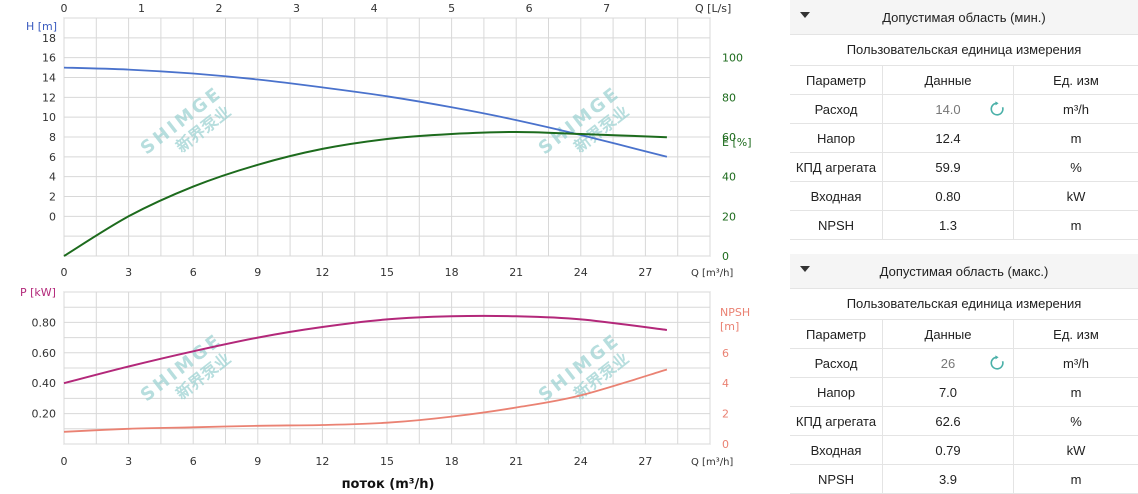  I want to click on param-value: 3.9, so click(948, 479).